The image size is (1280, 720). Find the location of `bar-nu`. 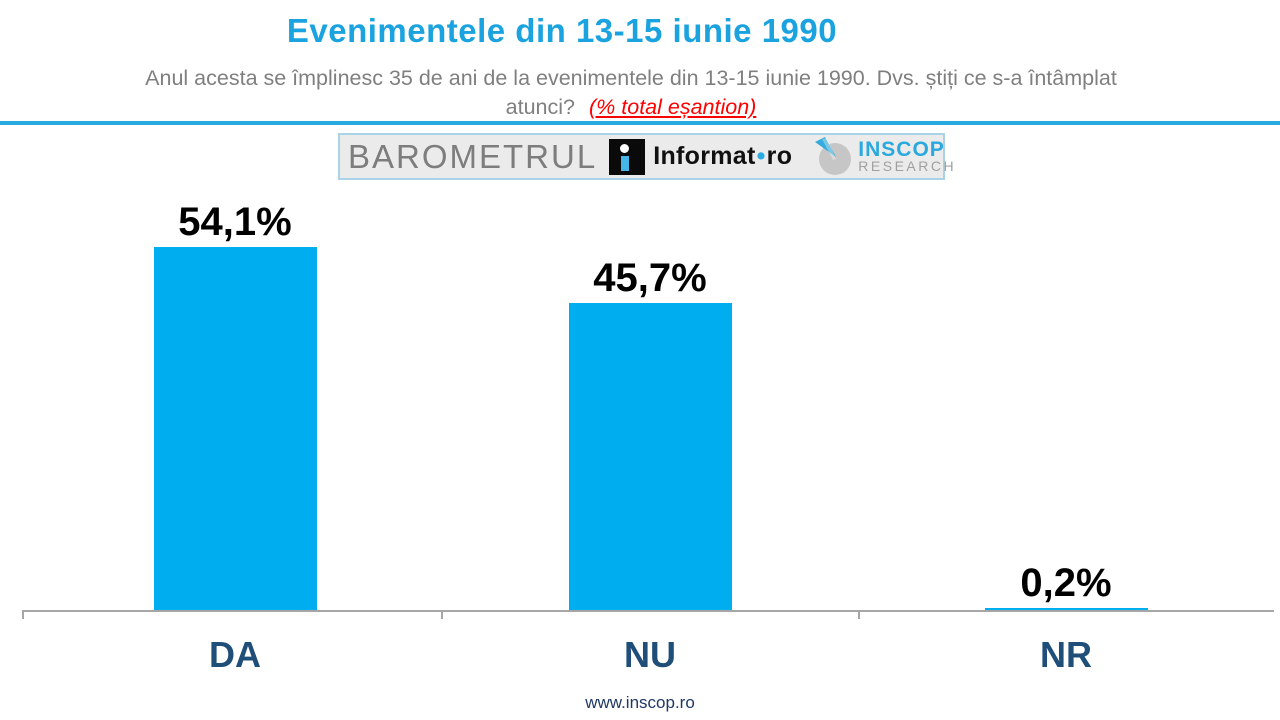

bar-nu is located at coordinates (650, 456).